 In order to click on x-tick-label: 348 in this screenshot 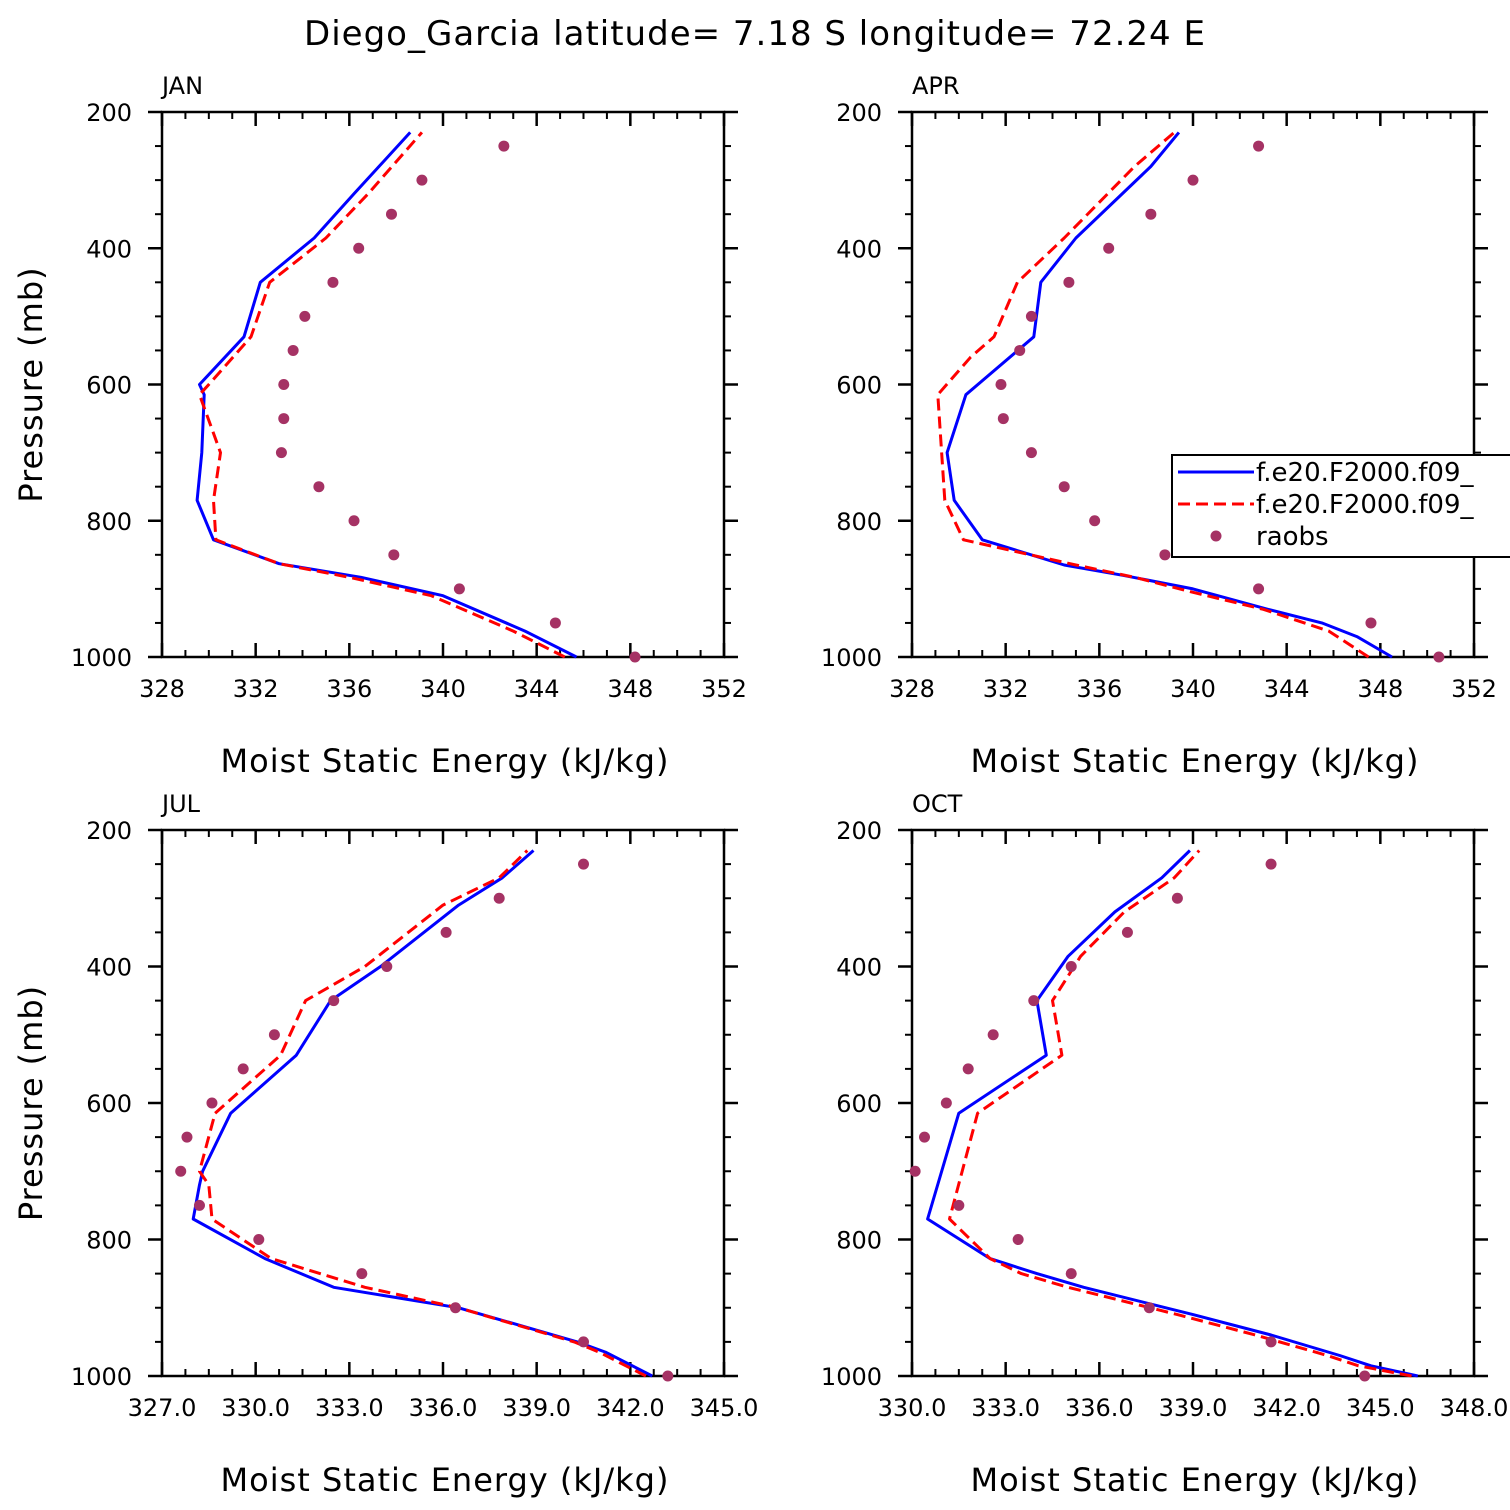, I will do `click(630, 689)`.